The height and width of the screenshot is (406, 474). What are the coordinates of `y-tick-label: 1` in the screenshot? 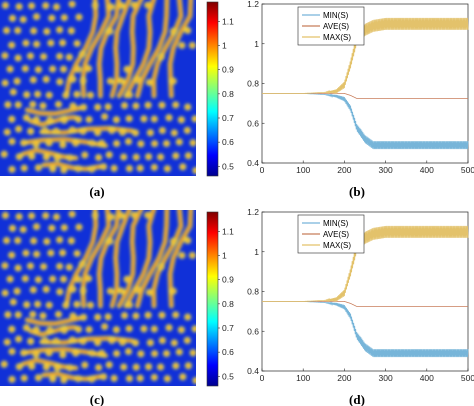 It's located at (256, 252).